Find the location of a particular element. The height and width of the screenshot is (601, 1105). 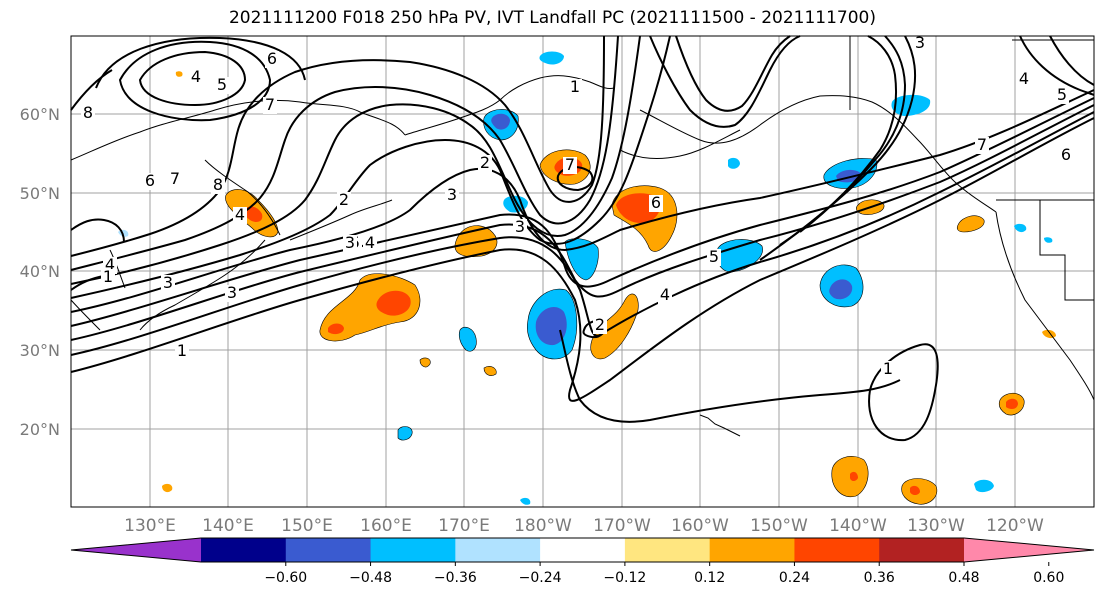

lon-label: 150°E is located at coordinates (307, 526).